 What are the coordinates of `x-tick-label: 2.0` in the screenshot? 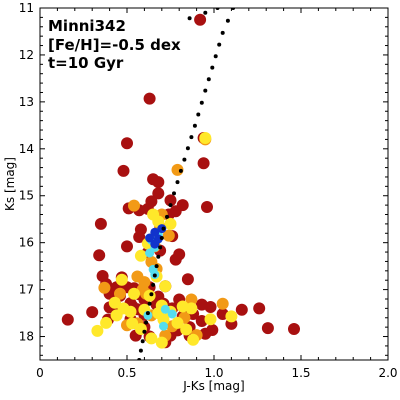 It's located at (387, 373).